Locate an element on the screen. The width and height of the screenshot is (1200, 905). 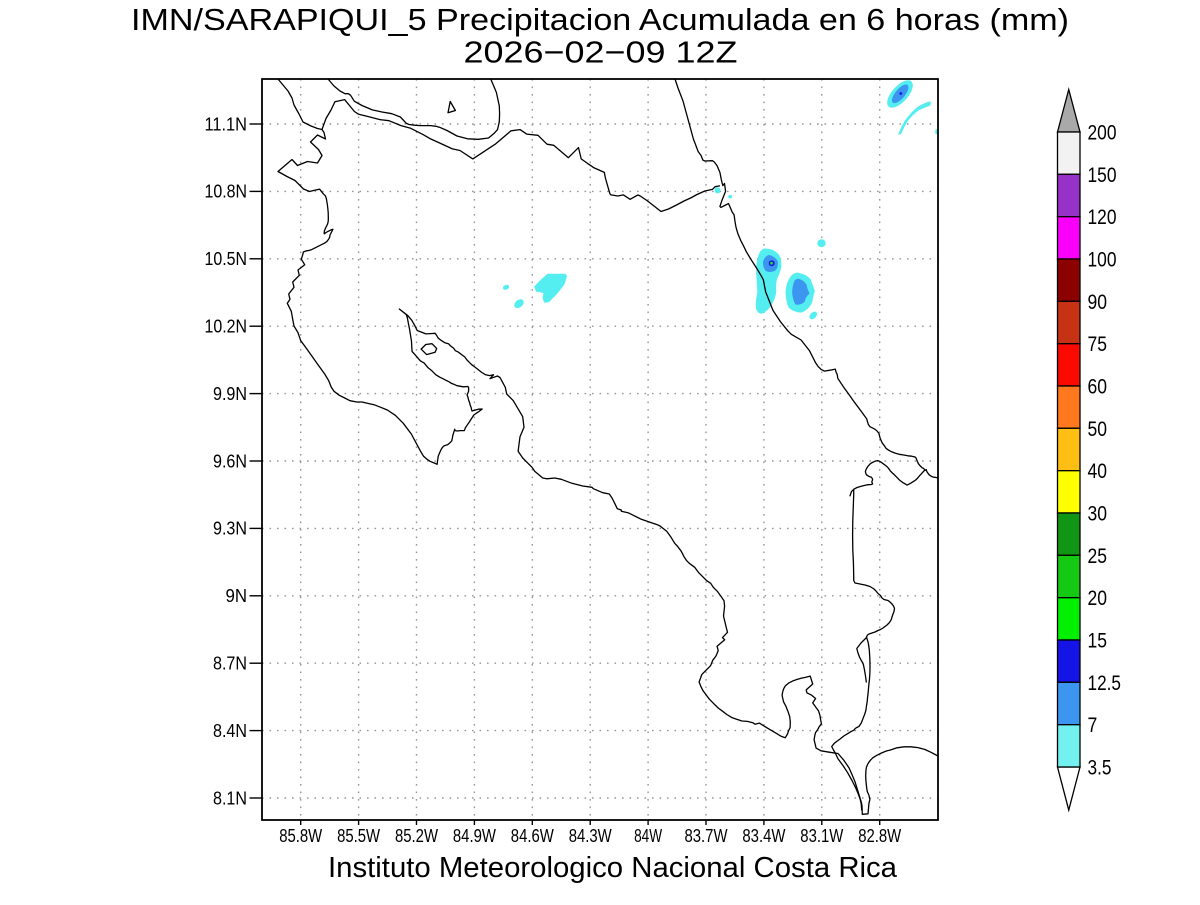
svg-text: 60 is located at coordinates (1098, 387).